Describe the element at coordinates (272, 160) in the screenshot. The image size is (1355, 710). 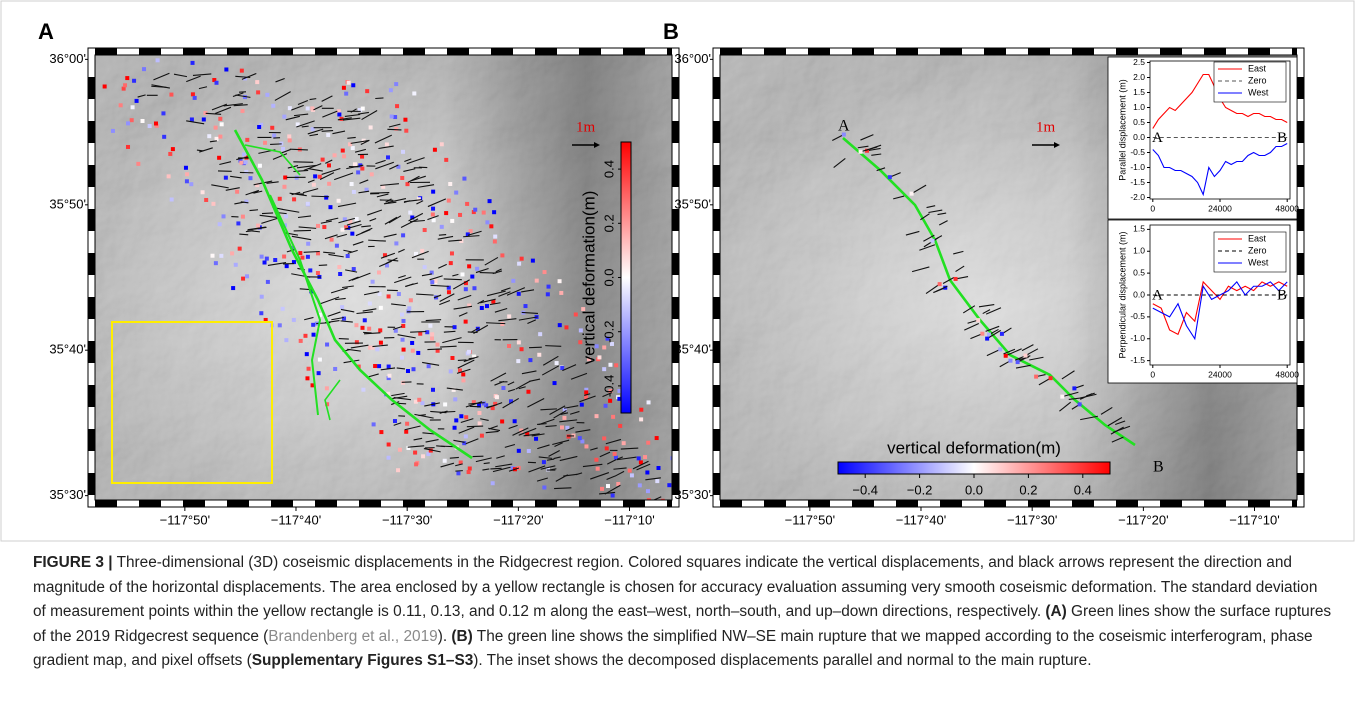
I see `rupture` at that location.